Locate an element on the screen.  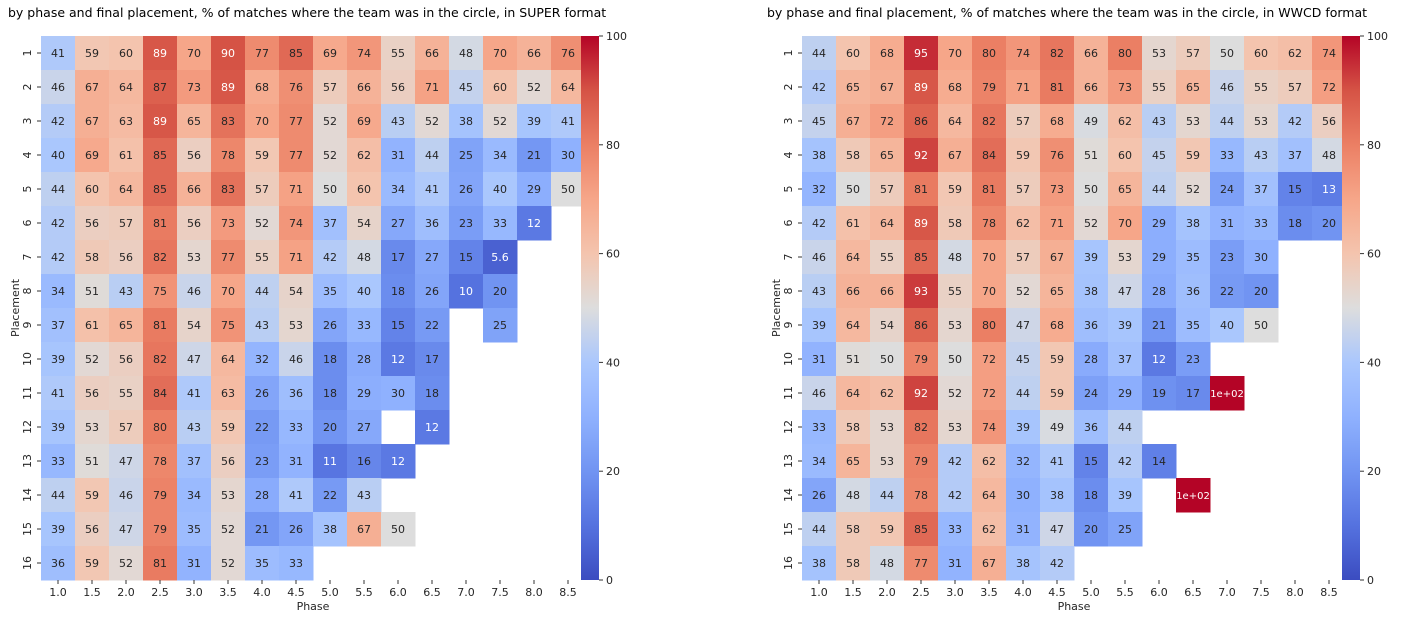
y-tick-label: 13 is located at coordinates (27, 461).